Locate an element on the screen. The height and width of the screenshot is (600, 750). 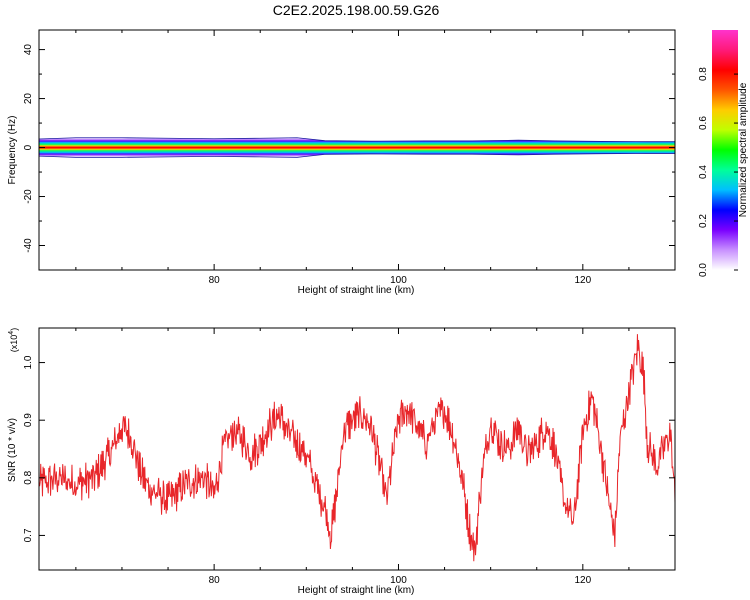
colorbar-tick-label: 0.4 is located at coordinates (703, 172).